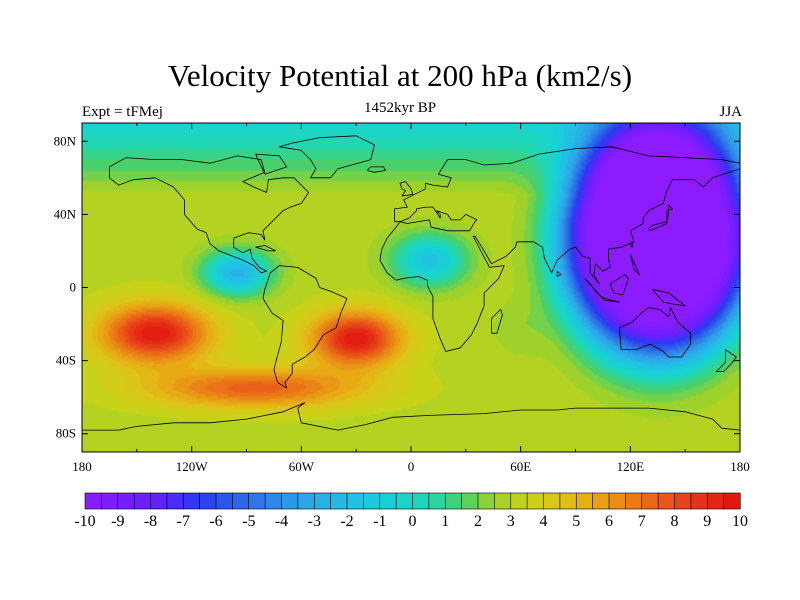 Image resolution: width=800 pixels, height=600 pixels. Describe the element at coordinates (302, 466) in the screenshot. I see `x-tick-label: 60W` at that location.